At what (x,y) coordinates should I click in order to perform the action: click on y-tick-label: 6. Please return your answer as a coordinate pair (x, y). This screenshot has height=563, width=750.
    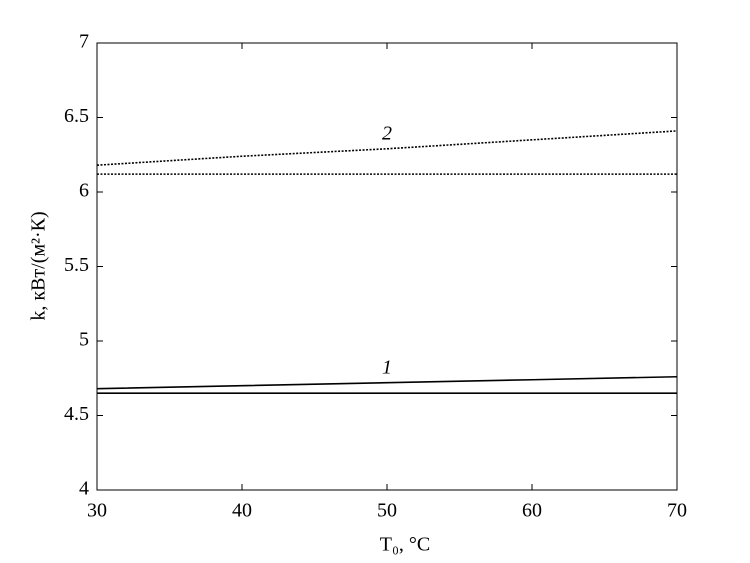
    Looking at the image, I should click on (84, 191).